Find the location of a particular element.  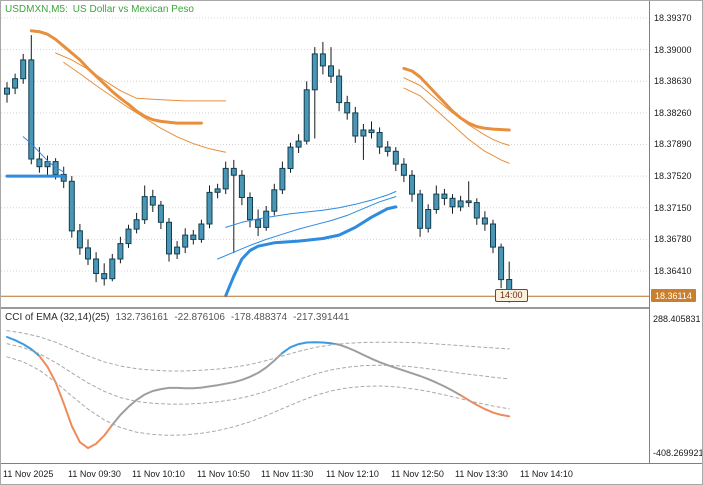

price-tick-label: 18.38630 is located at coordinates (673, 81).